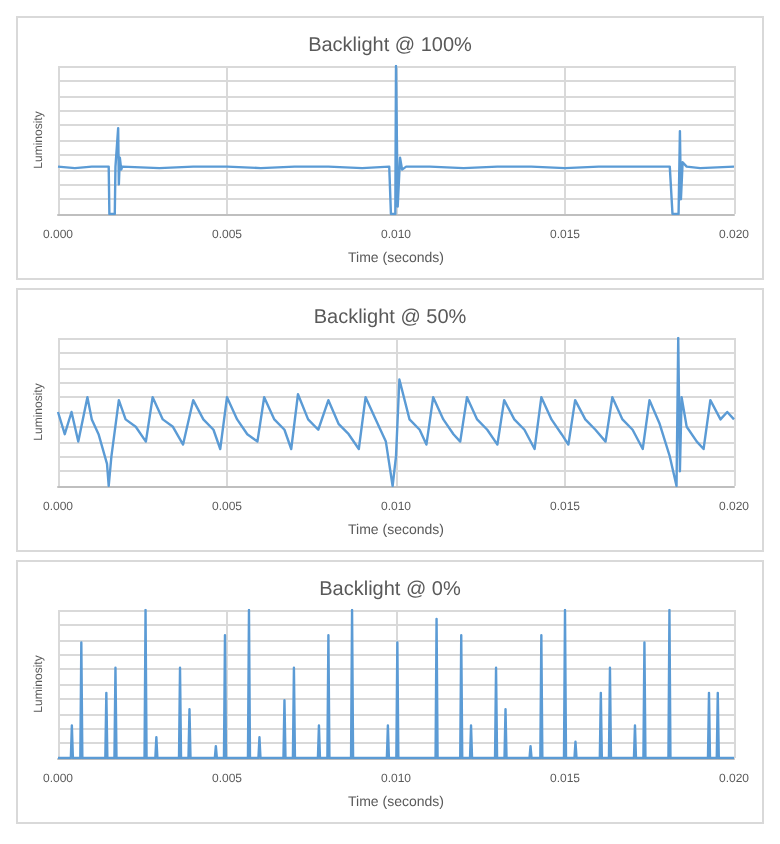 The image size is (780, 844). What do you see at coordinates (390, 318) in the screenshot?
I see `chart-title: Backlight @ 50%` at bounding box center [390, 318].